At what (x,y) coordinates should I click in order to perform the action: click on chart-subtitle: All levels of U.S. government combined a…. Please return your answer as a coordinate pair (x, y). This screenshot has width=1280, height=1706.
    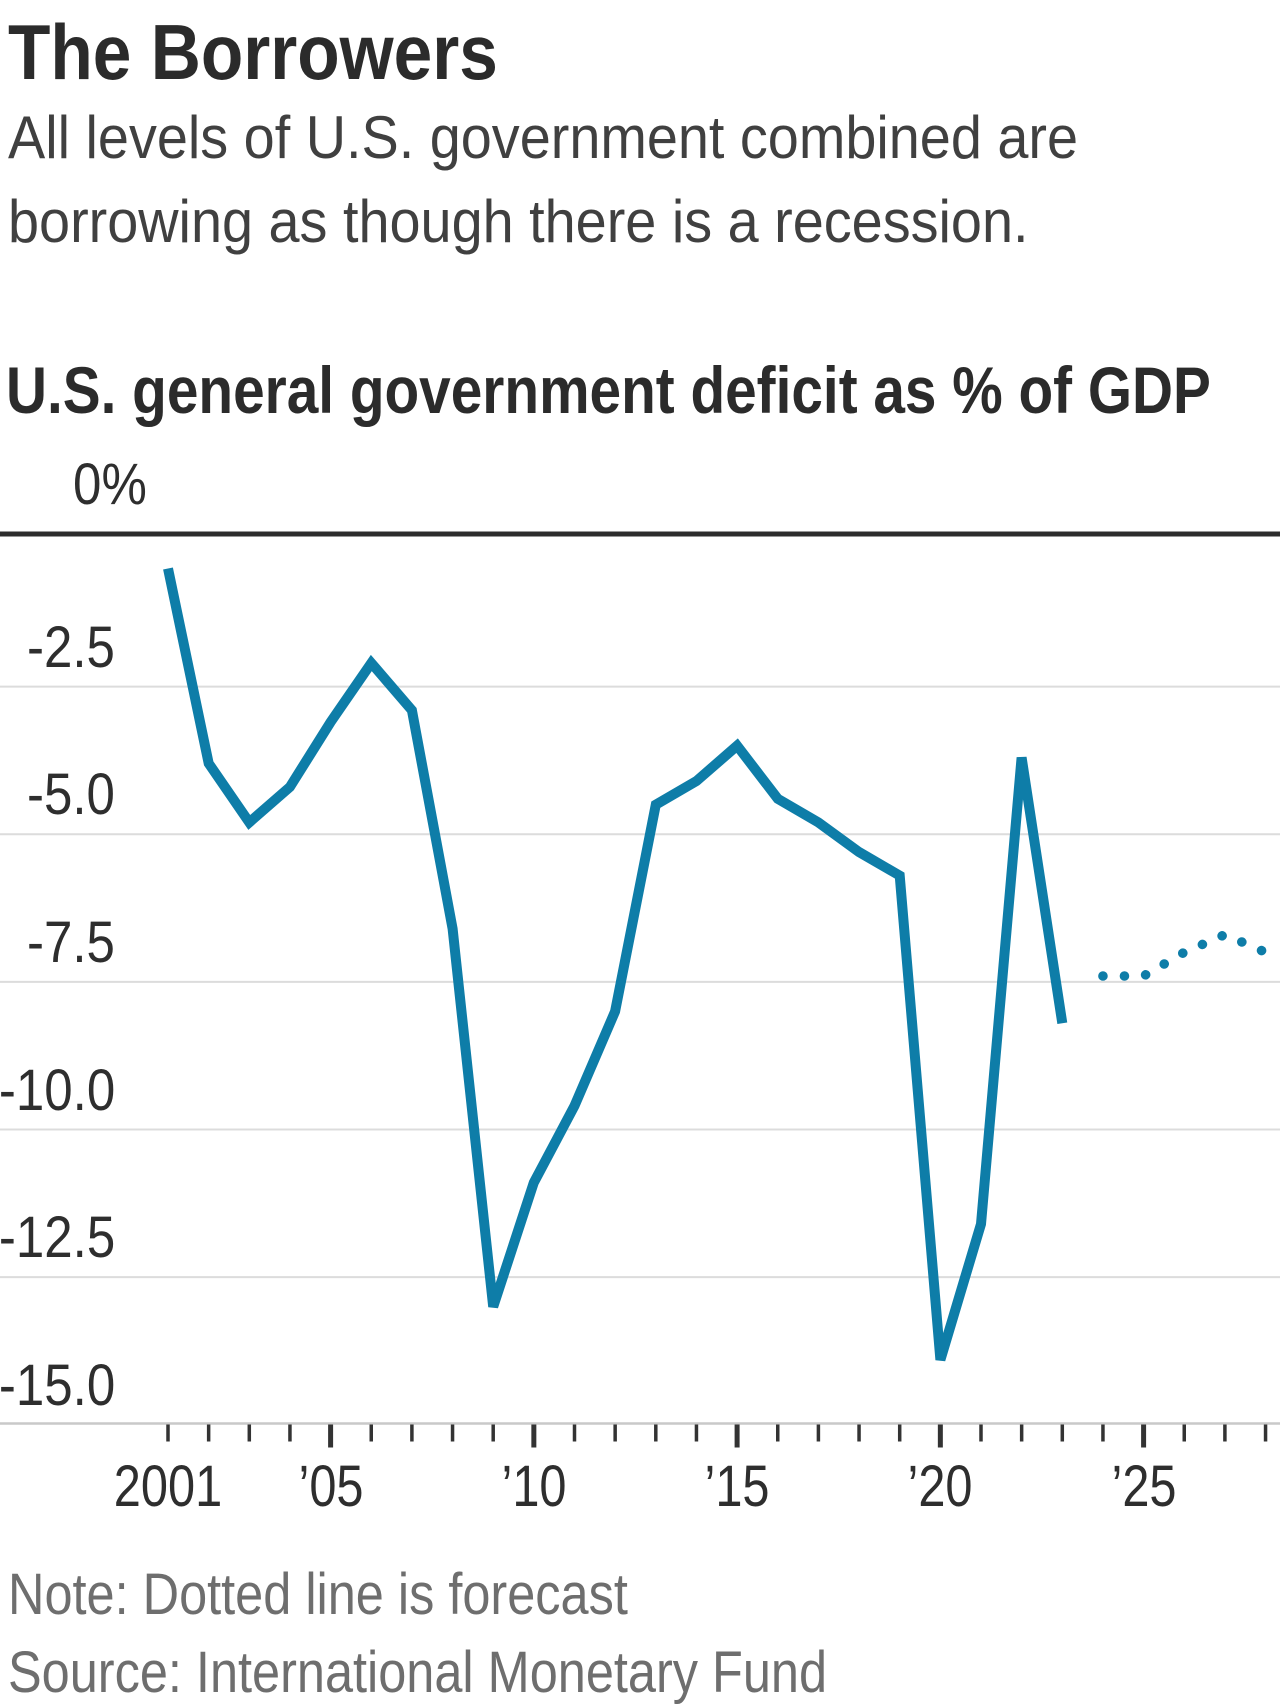
    Looking at the image, I should click on (543, 180).